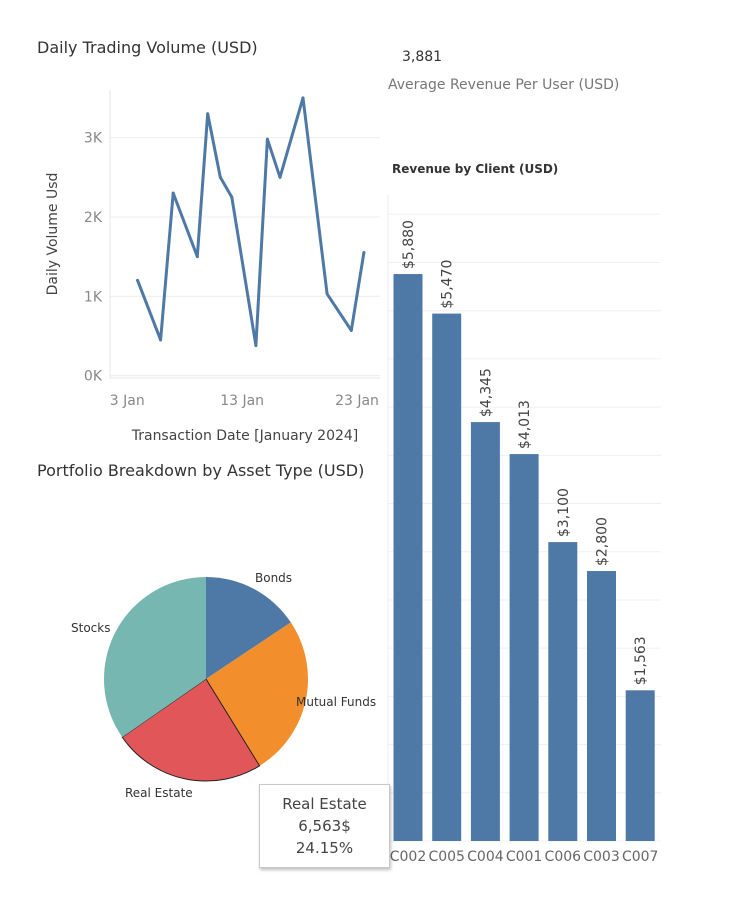 The width and height of the screenshot is (734, 914). What do you see at coordinates (525, 424) in the screenshot?
I see `bar-value-label: $4,013` at bounding box center [525, 424].